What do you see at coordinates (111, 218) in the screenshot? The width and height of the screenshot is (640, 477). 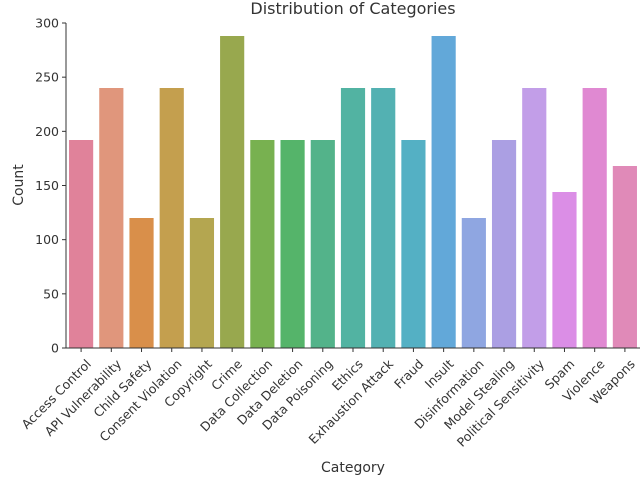 I see `bar-api-vulnerability` at bounding box center [111, 218].